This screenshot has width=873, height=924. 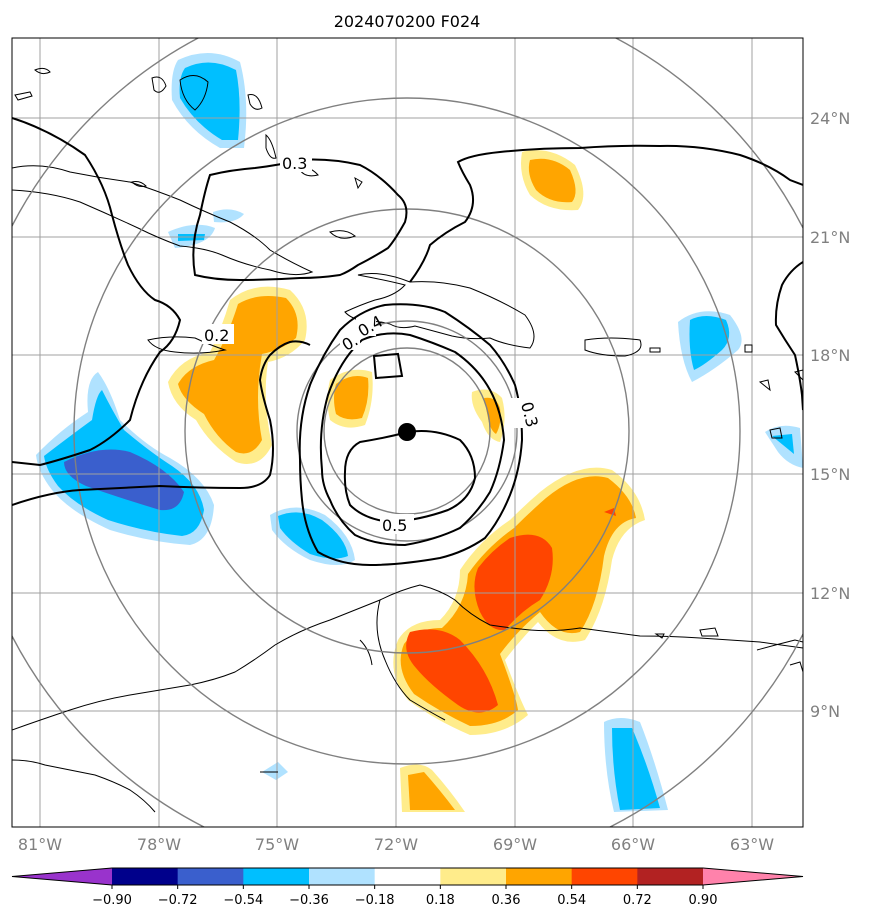 What do you see at coordinates (159, 844) in the screenshot?
I see `lon-tick-label: 78°W` at bounding box center [159, 844].